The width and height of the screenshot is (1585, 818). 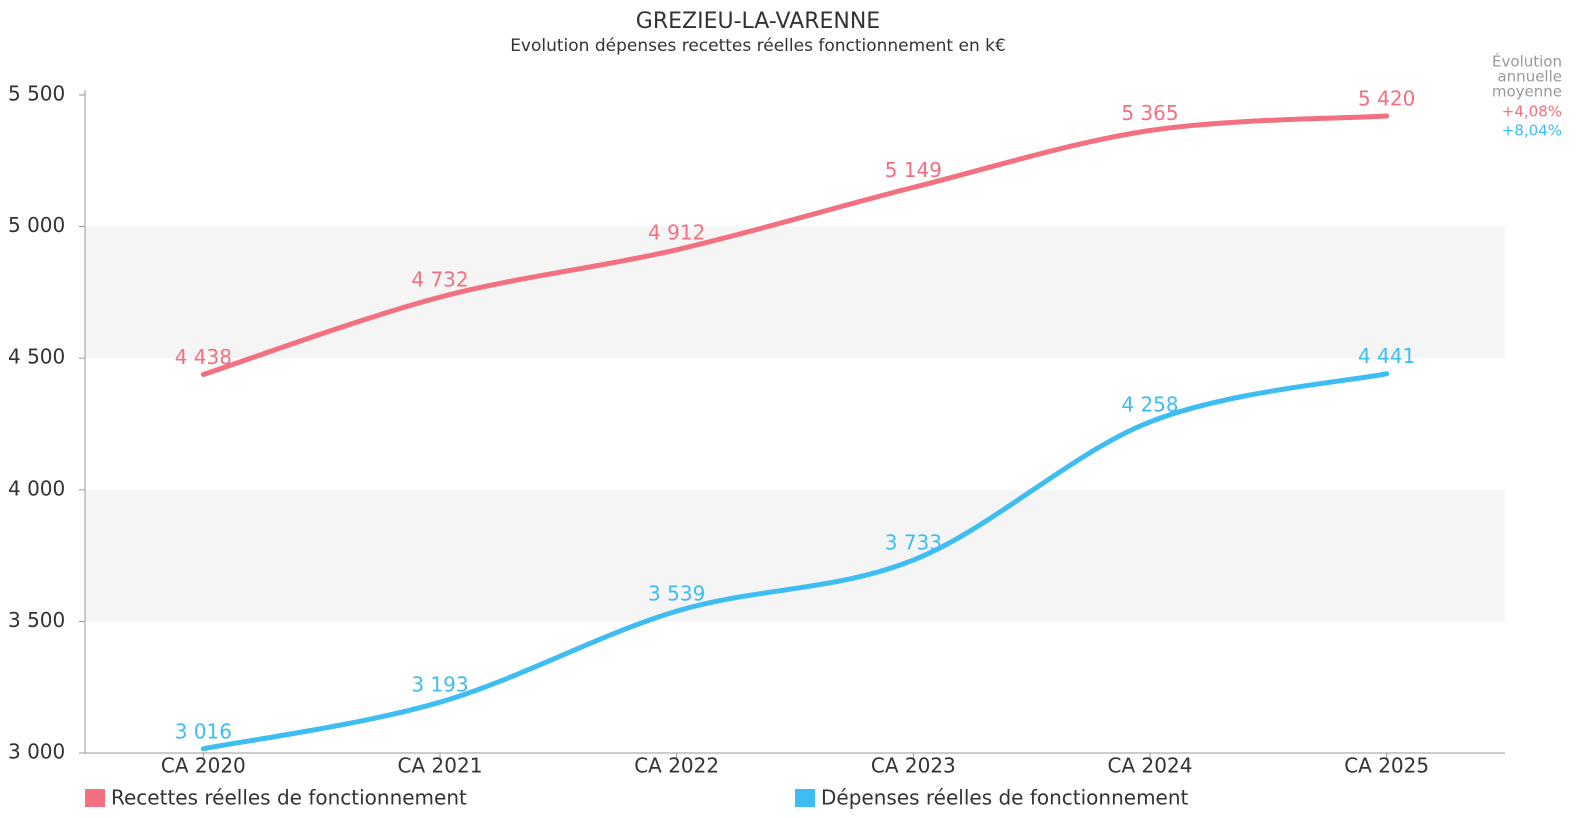 I want to click on data-label: 5 365, so click(x=1149, y=113).